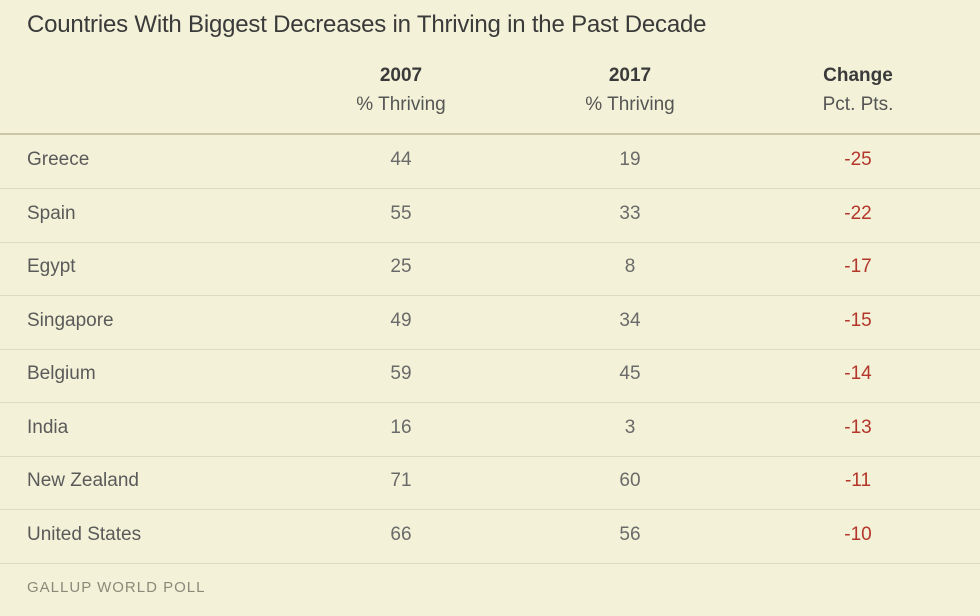 The width and height of the screenshot is (980, 616). Describe the element at coordinates (116, 587) in the screenshot. I see `source-note: GALLUP WORLD POLL` at that location.